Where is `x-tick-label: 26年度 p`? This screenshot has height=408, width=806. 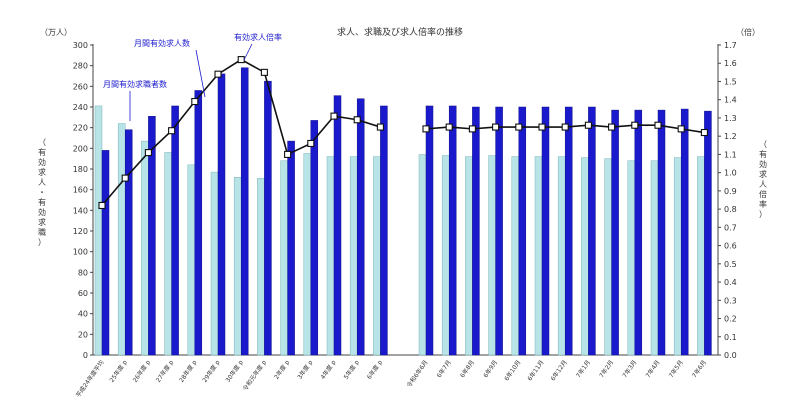 x-tick-label: 26年度 p is located at coordinates (141, 371).